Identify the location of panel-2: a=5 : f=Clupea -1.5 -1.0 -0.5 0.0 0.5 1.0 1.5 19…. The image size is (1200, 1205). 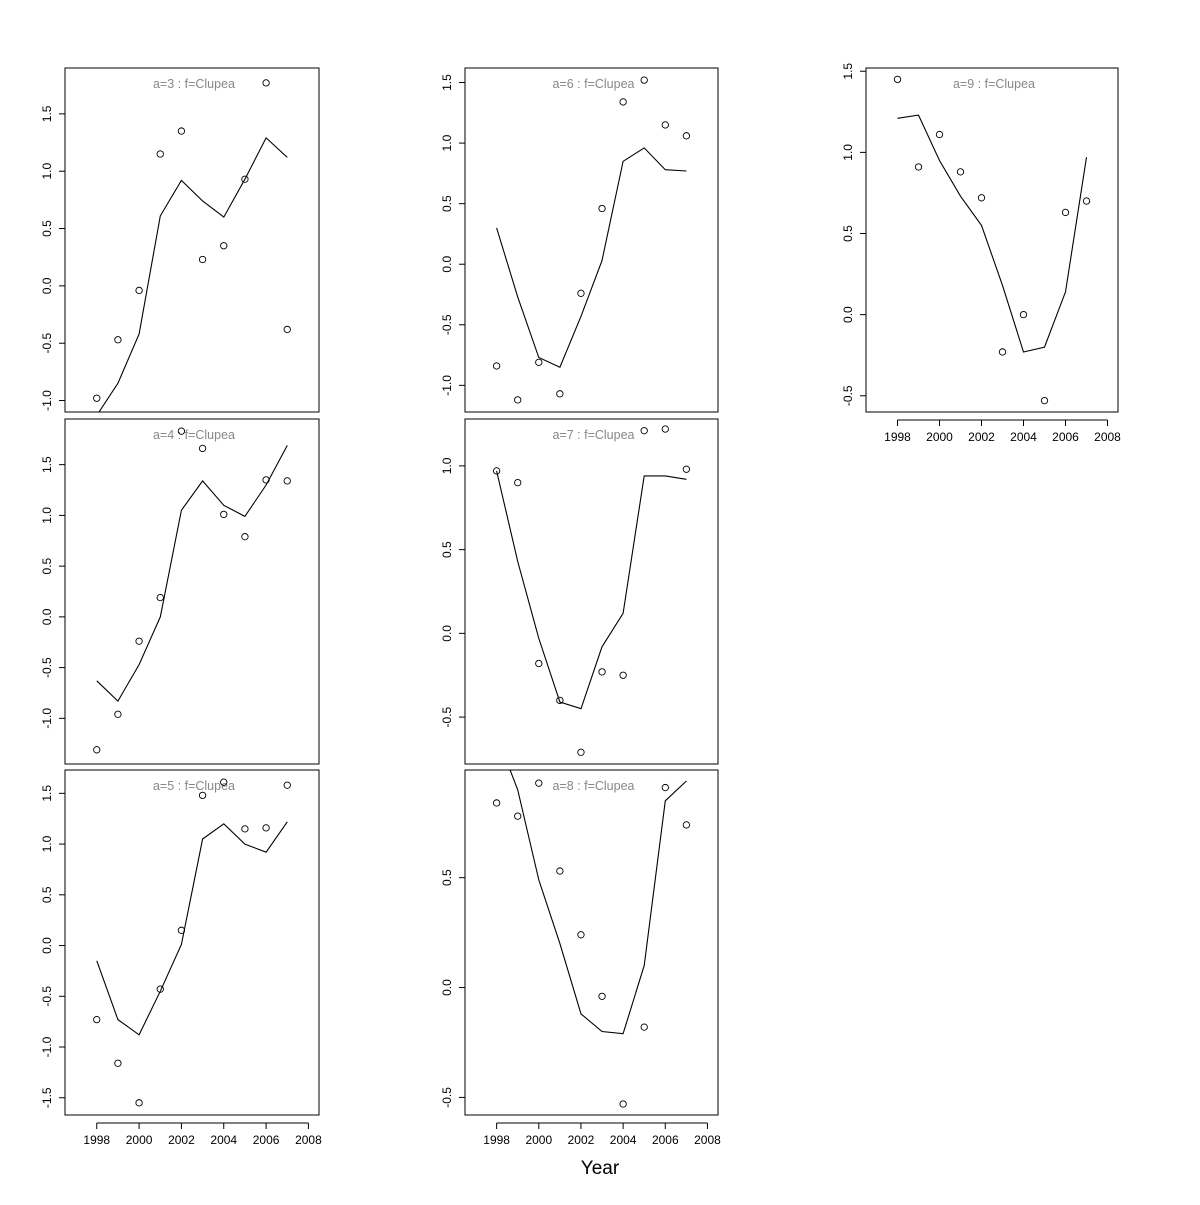
(181, 958).